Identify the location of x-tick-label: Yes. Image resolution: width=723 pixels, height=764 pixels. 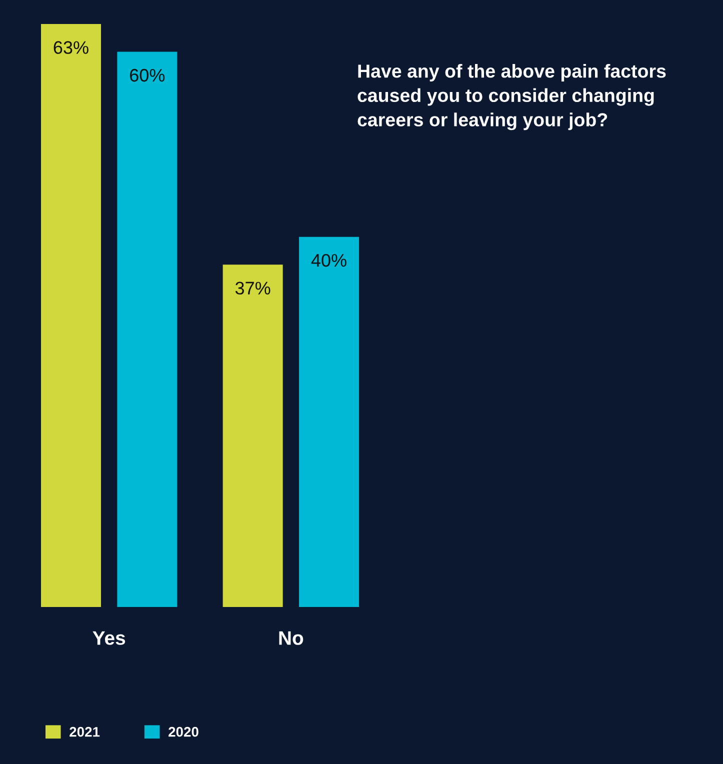
(109, 638).